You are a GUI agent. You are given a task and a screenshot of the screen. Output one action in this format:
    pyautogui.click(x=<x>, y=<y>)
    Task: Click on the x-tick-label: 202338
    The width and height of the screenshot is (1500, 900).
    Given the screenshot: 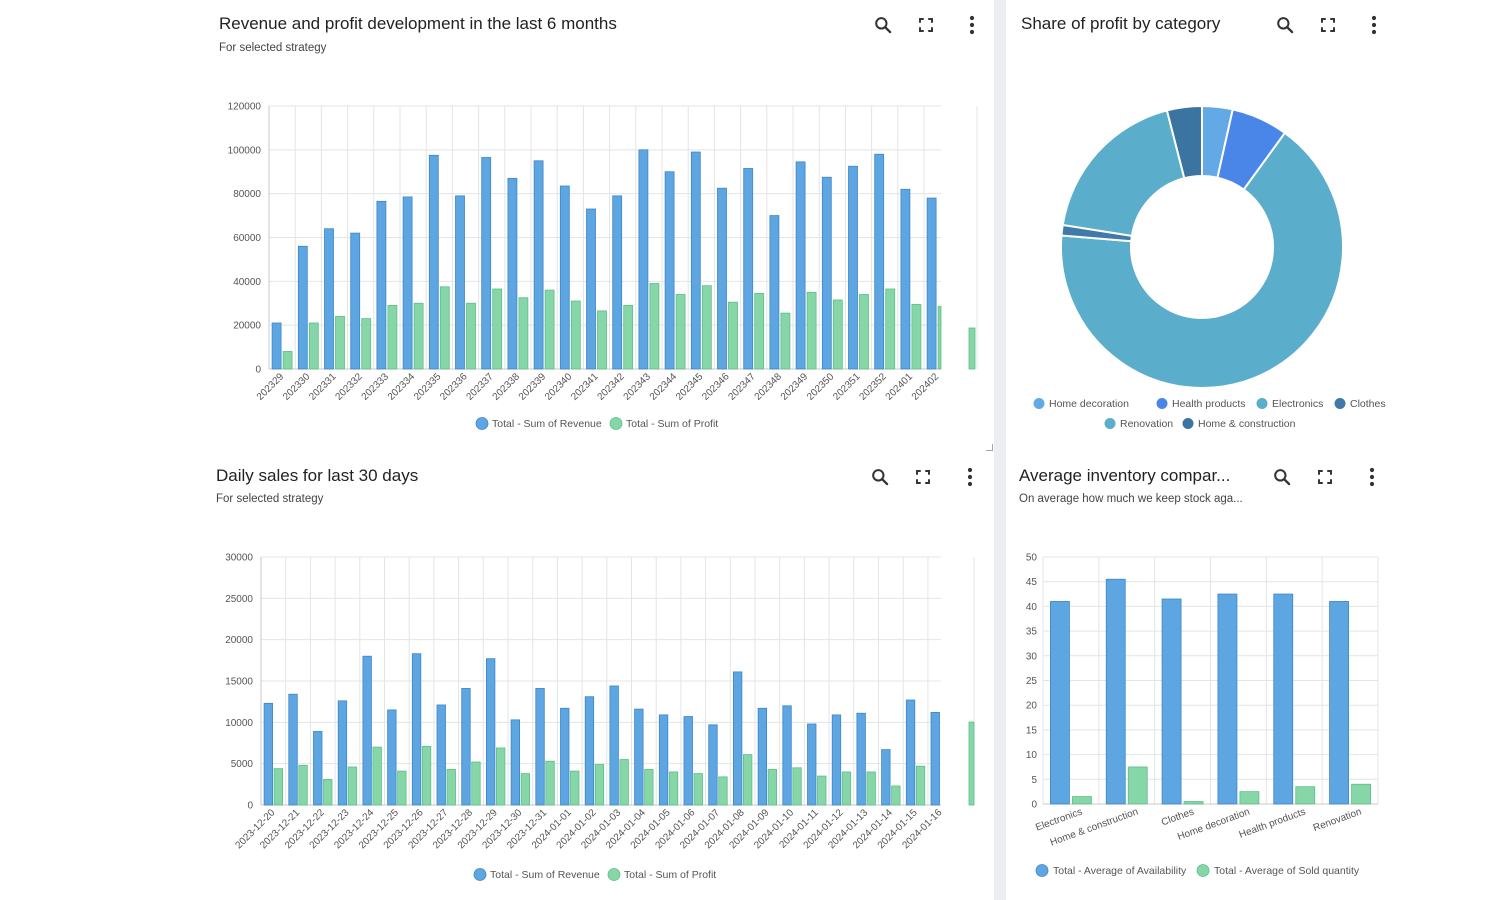 What is the action you would take?
    pyautogui.click(x=507, y=387)
    